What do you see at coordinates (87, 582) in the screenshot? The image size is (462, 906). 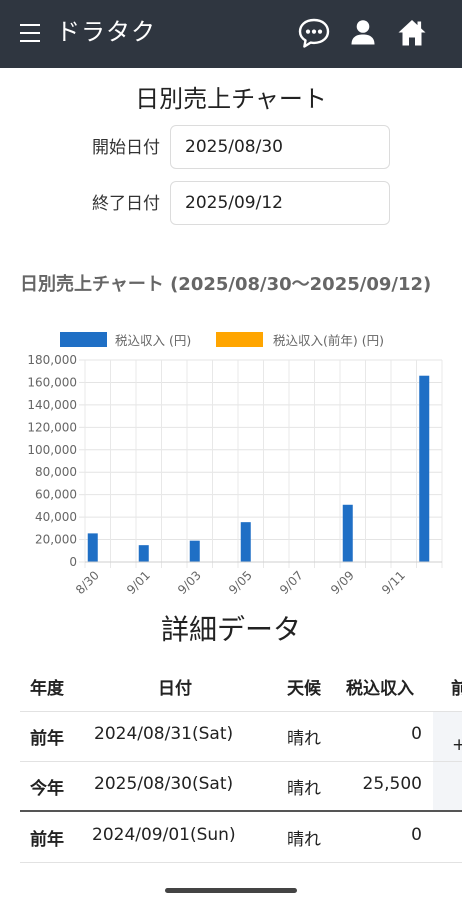 I see `x-tick-label: 8/30` at bounding box center [87, 582].